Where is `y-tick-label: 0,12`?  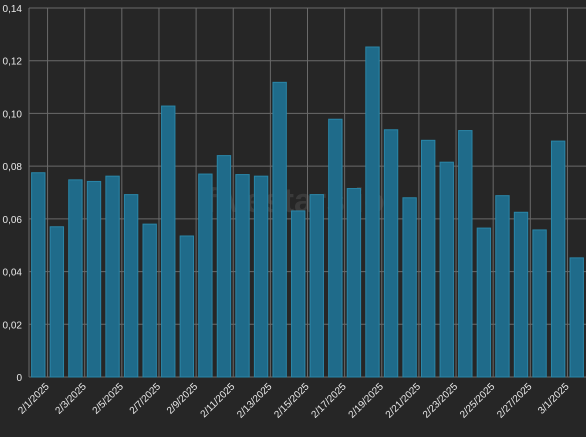
y-tick-label: 0,12 is located at coordinates (13, 62).